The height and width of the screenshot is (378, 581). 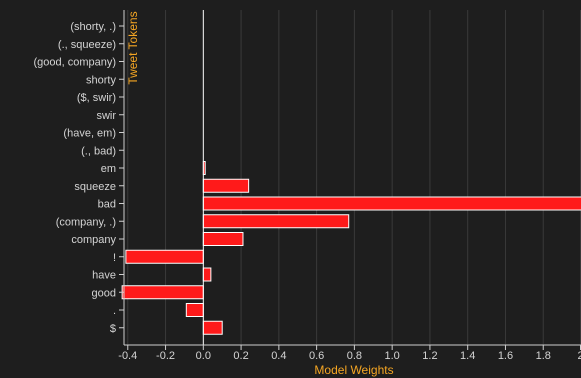 I want to click on x-tick-label: -0.4, so click(x=127, y=356).